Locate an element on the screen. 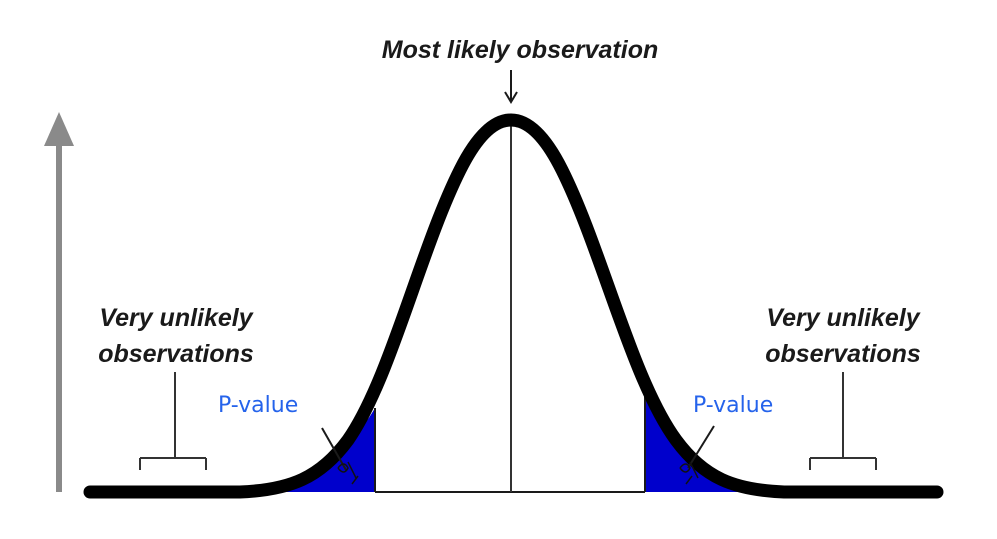  left-pvalue-pointer is located at coordinates (334, 449).